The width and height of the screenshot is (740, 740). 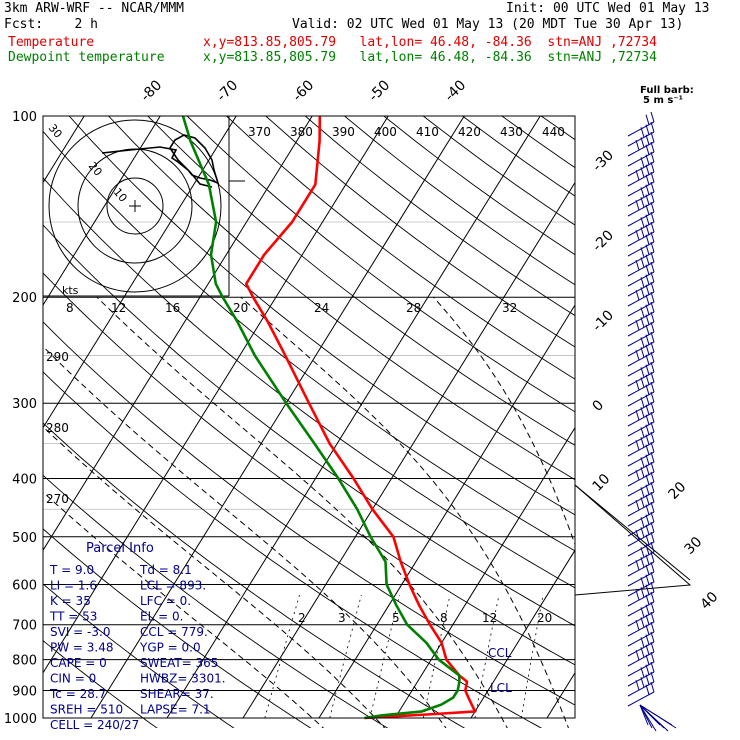 What do you see at coordinates (603, 320) in the screenshot?
I see `isotherm-label--10: -10` at bounding box center [603, 320].